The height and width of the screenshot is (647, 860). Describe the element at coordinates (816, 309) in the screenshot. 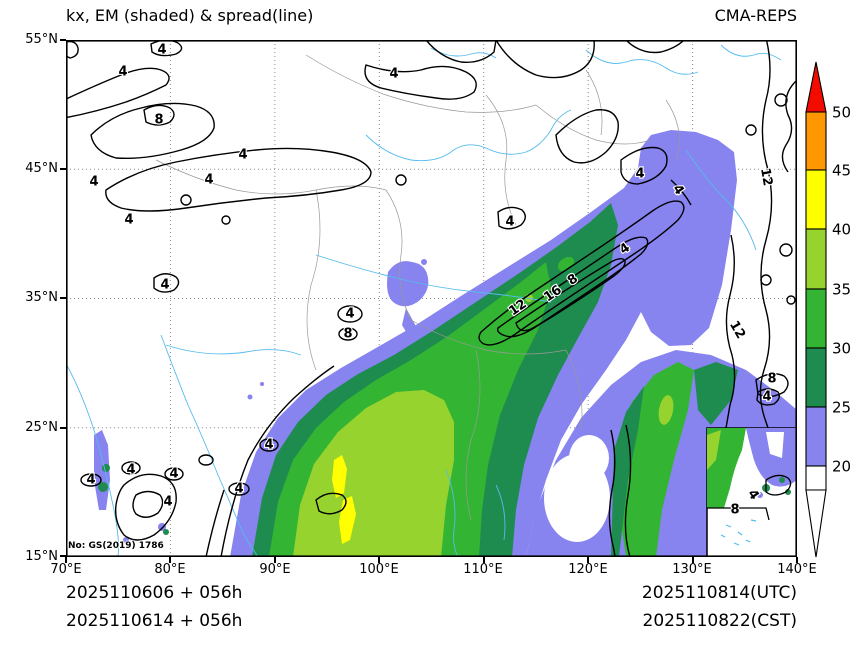

I see `colorbar-segments` at that location.